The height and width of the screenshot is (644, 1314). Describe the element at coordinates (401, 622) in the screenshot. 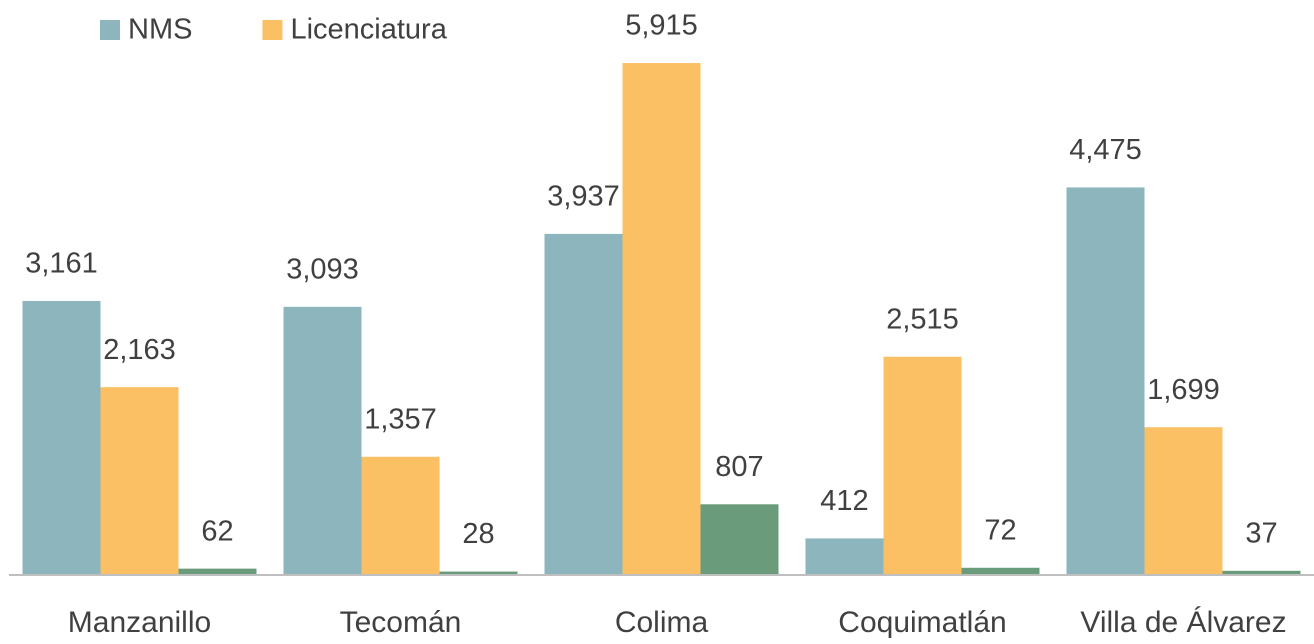

I see `x-tick-label: Tecomán` at that location.